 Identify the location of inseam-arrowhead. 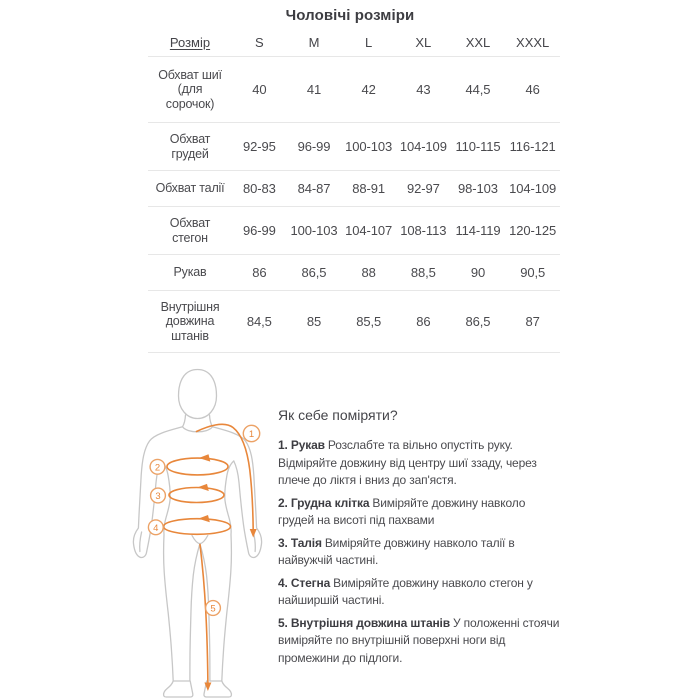
(208, 686).